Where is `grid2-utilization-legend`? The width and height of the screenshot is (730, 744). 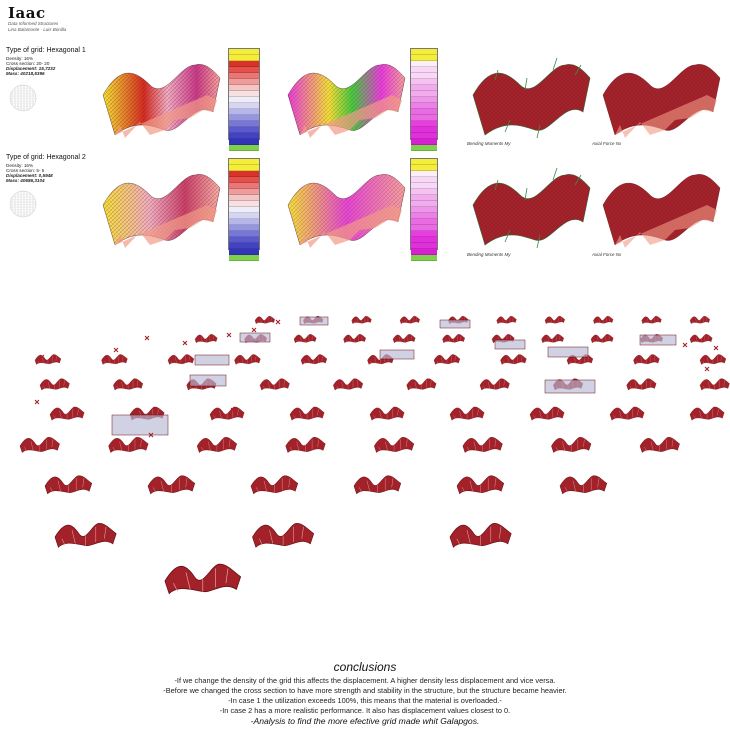 grid2-utilization-legend is located at coordinates (244, 209).